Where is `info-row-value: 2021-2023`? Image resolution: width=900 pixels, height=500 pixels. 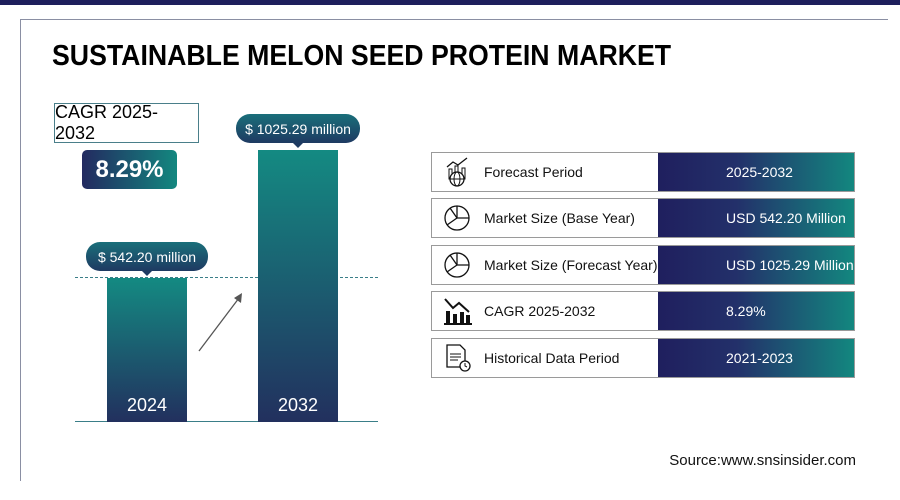
info-row-value: 2021-2023 is located at coordinates (759, 358).